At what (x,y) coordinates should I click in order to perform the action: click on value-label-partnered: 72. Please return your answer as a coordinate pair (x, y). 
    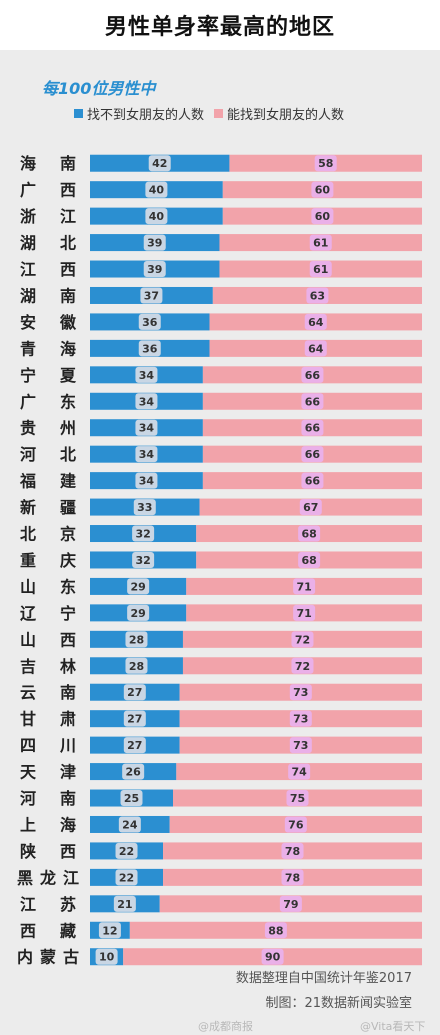
    Looking at the image, I should click on (302, 639).